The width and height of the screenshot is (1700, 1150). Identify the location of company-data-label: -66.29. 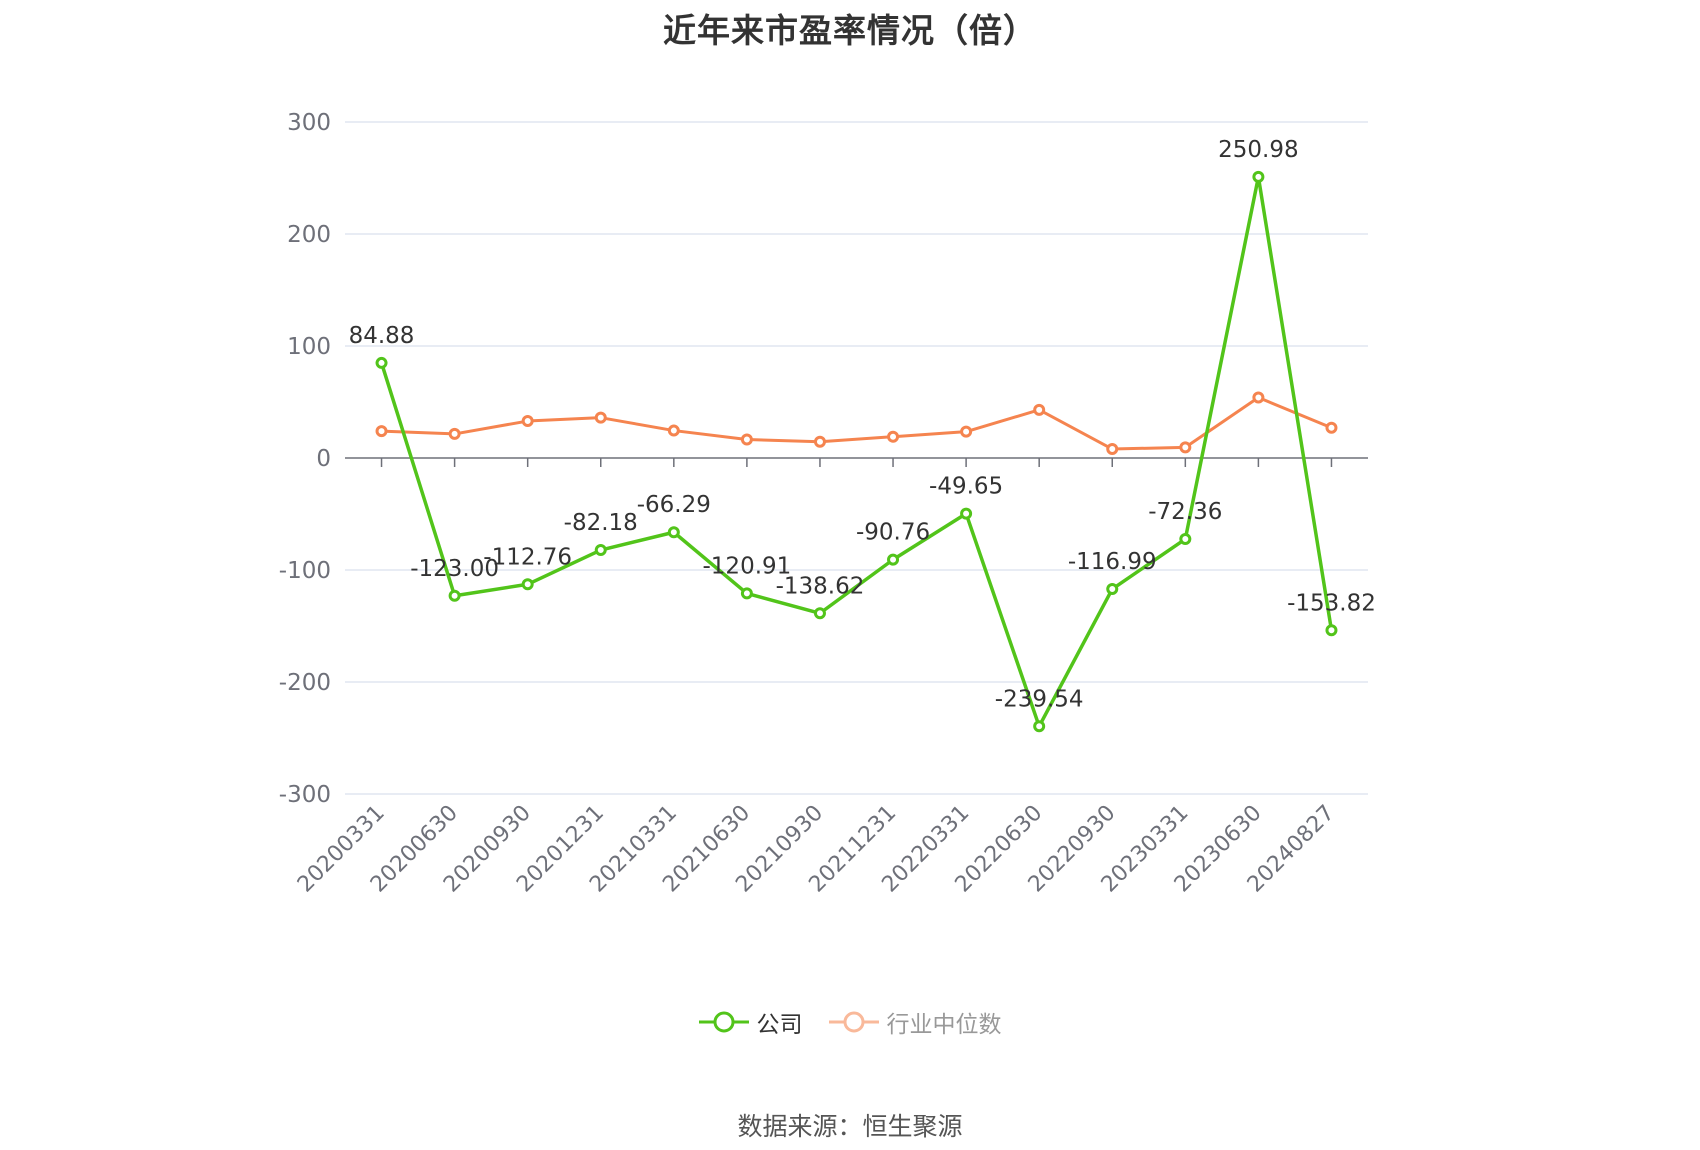
(674, 505).